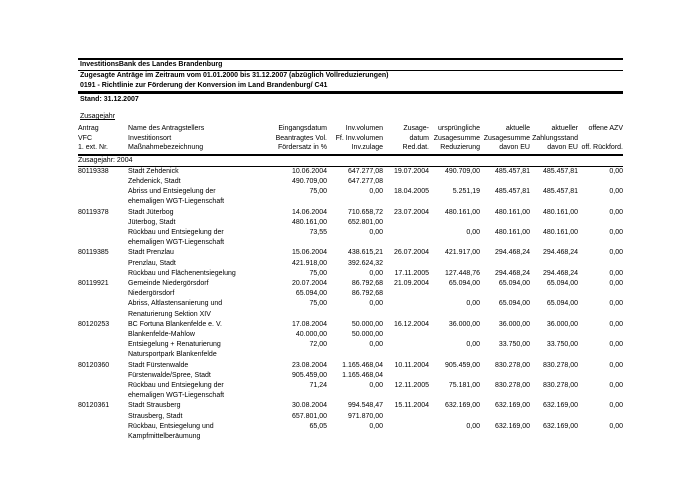 This screenshot has width=700, height=495. What do you see at coordinates (161, 335) in the screenshot?
I see `table-cell: Blankenfelde-Mahlow` at bounding box center [161, 335].